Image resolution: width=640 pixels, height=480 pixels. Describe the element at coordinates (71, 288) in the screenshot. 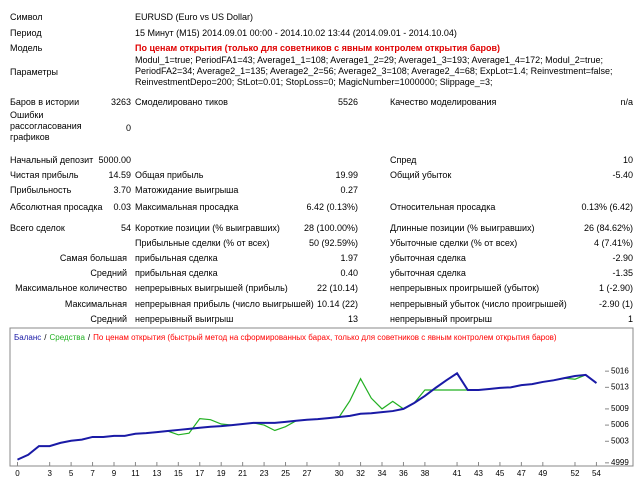

I see `label: Максимальное количество` at that location.